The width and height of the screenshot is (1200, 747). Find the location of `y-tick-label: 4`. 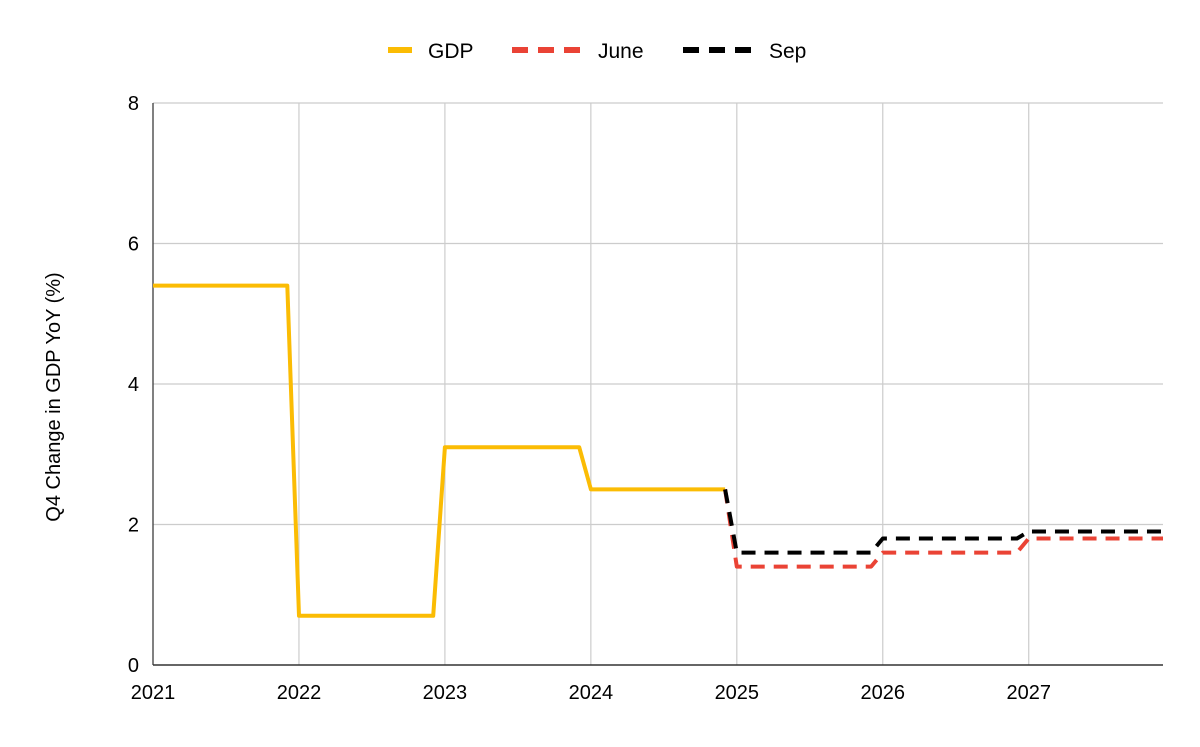

y-tick-label: 4 is located at coordinates (133, 385).